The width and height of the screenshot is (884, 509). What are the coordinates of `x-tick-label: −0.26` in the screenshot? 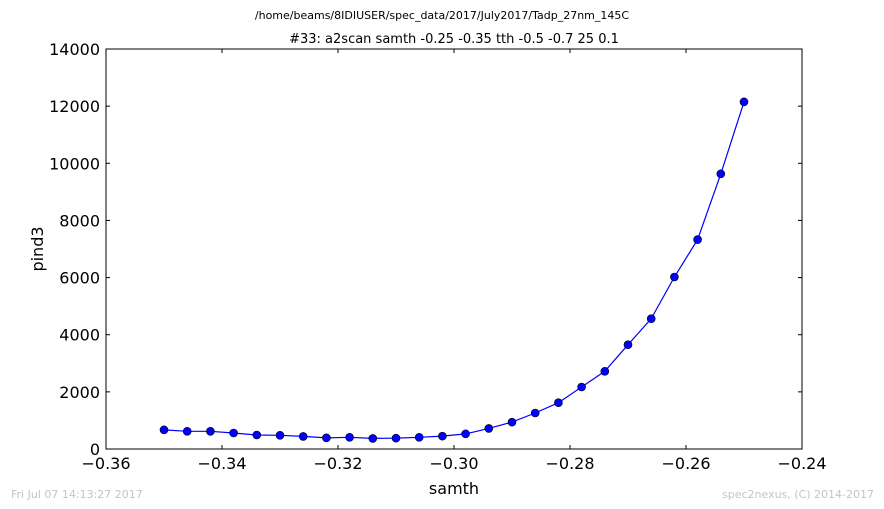 It's located at (685, 463).